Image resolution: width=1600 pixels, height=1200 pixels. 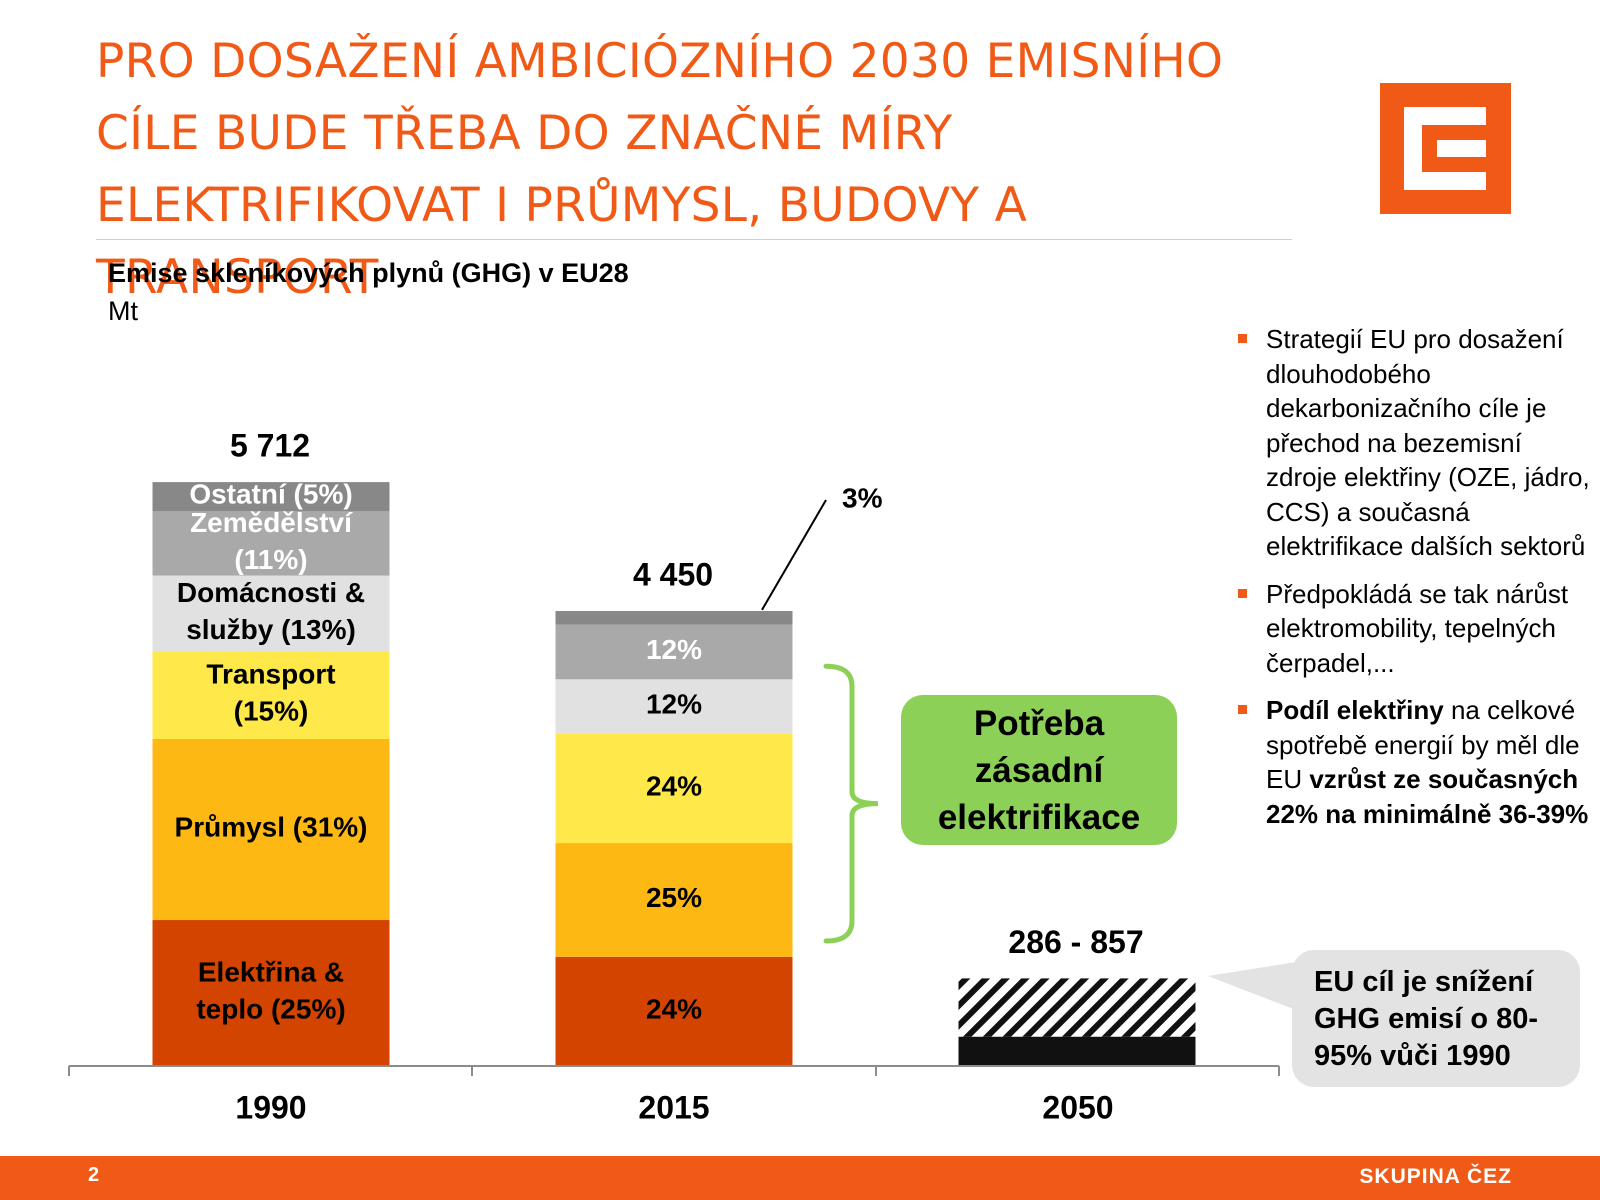 What do you see at coordinates (271, 541) in the screenshot?
I see `segment-label-1990-5: Zemědělství (11%)` at bounding box center [271, 541].